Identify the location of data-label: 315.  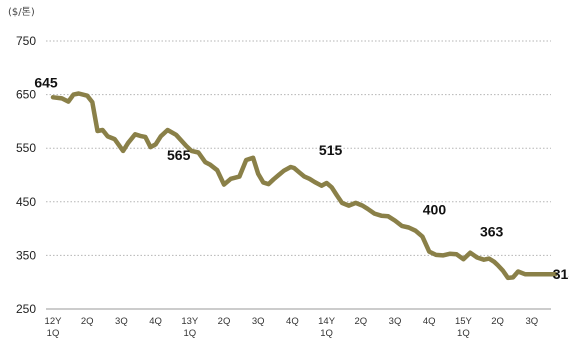
(561, 274).